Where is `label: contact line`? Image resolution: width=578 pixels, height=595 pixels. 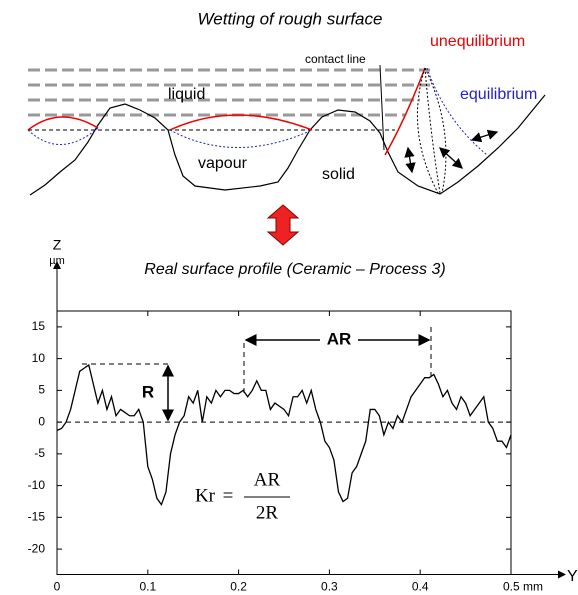 label: contact line is located at coordinates (335, 59).